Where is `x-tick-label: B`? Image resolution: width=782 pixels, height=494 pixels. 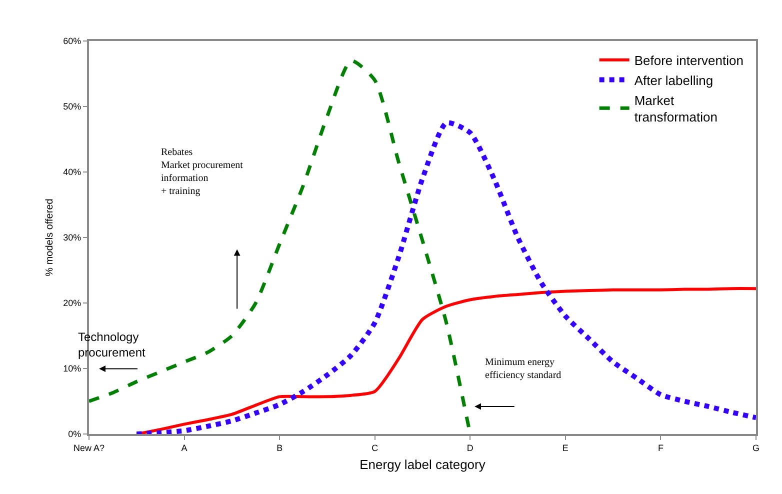
x-tick-label: B is located at coordinates (279, 447).